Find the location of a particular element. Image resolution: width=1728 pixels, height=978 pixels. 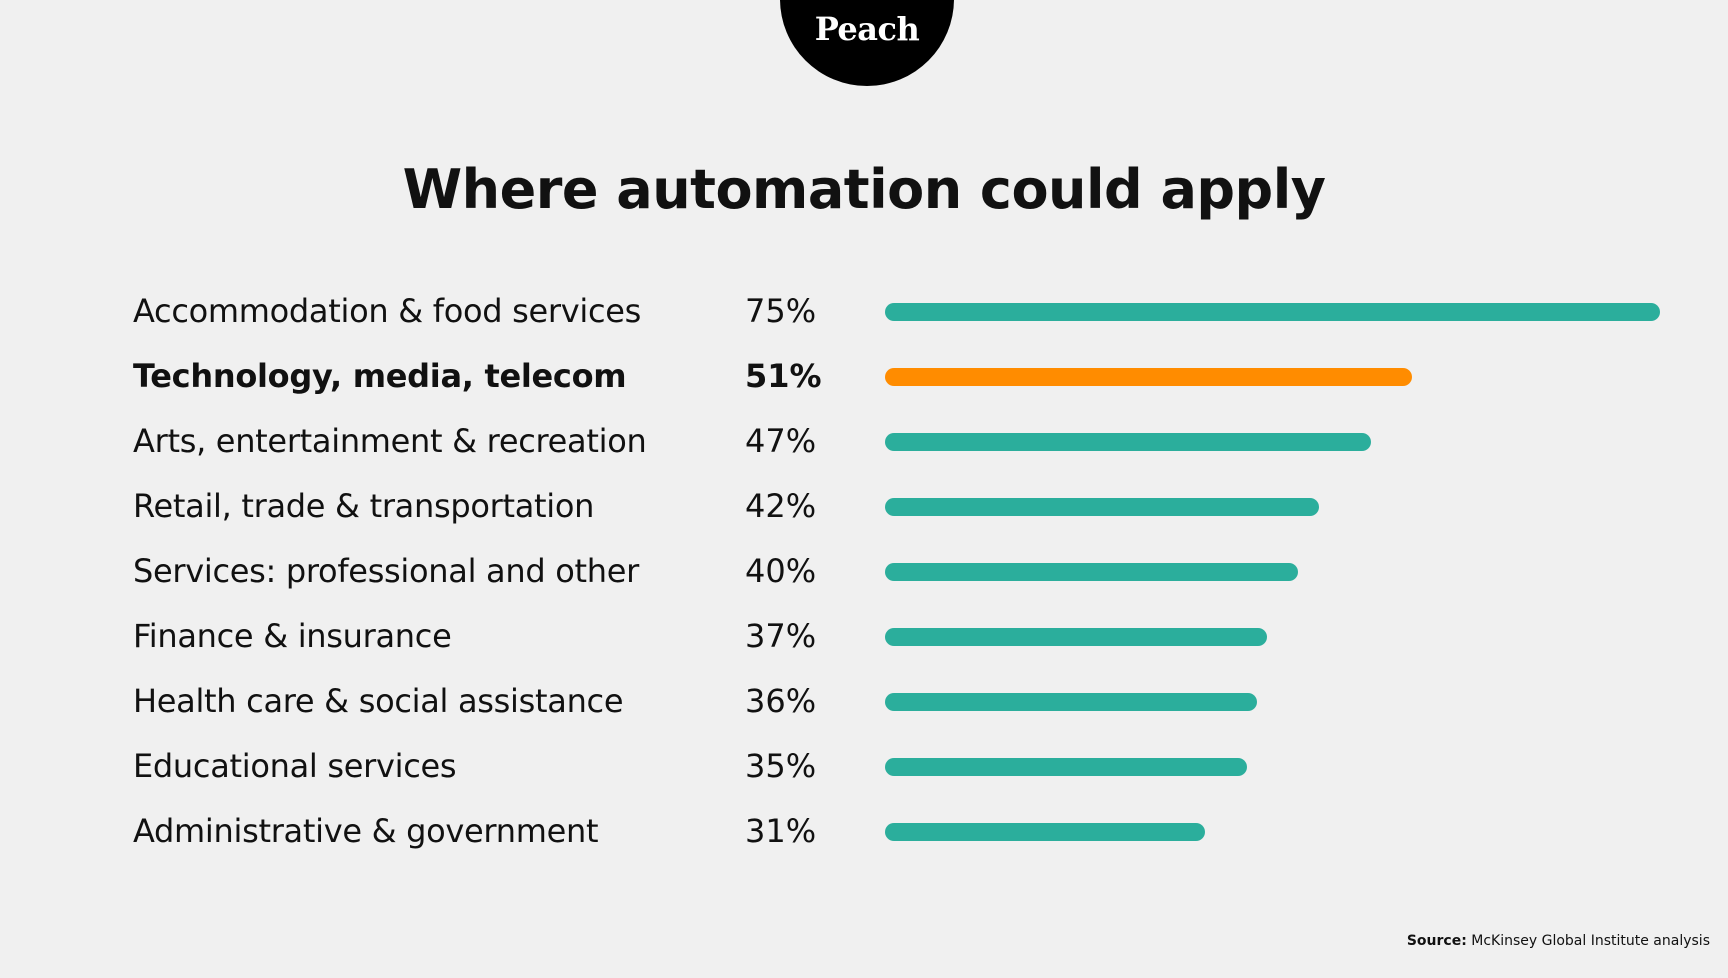

logo-text: Peach is located at coordinates (867, 29).